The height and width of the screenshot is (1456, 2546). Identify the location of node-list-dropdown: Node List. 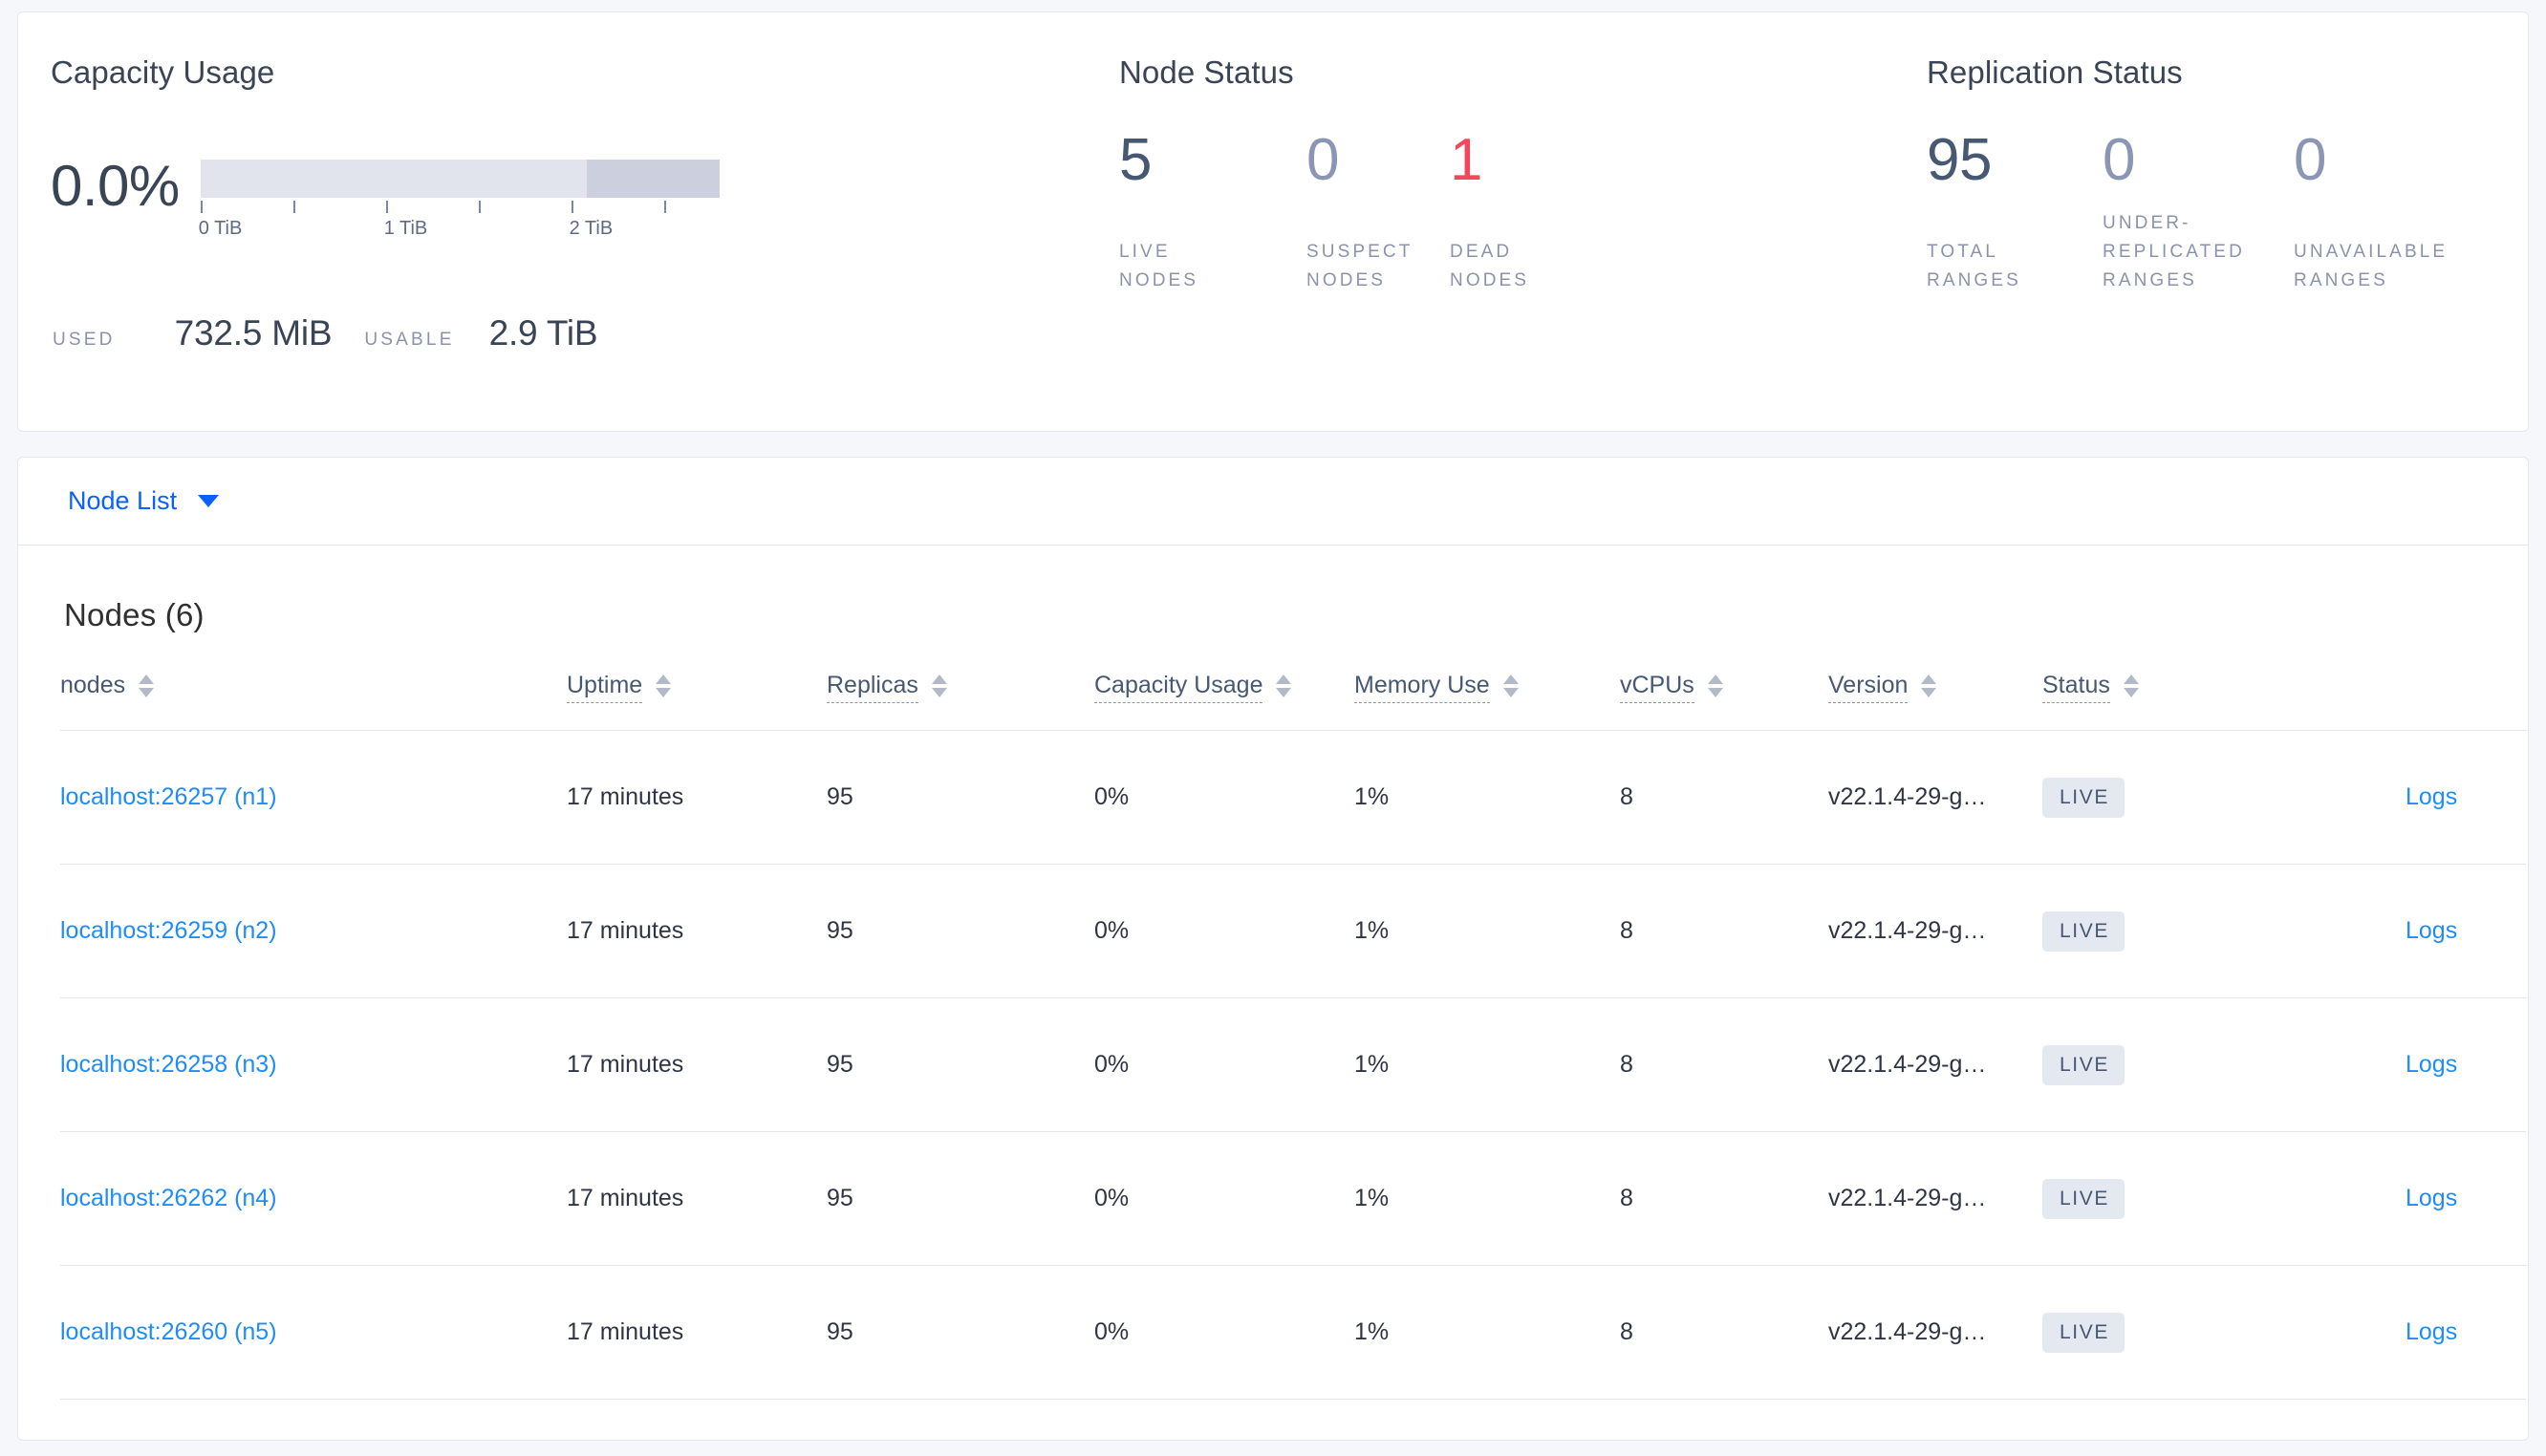
(144, 501).